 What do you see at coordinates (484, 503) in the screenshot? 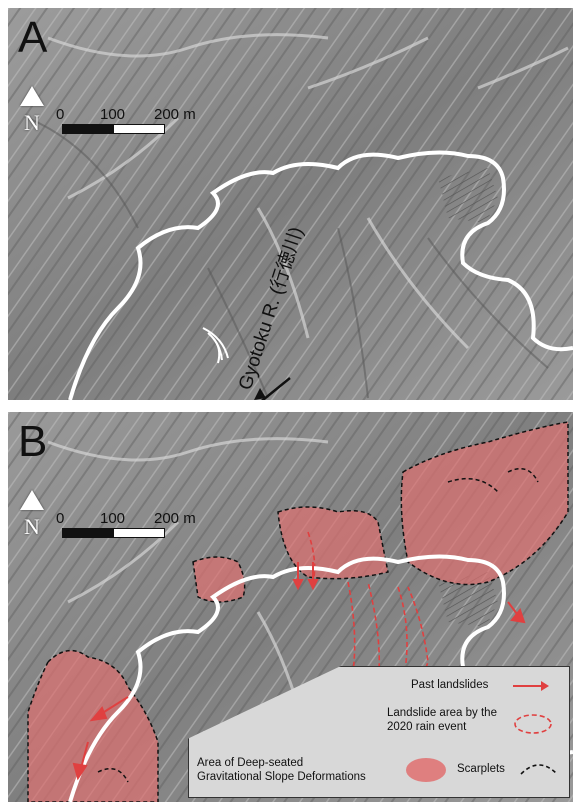
I see `dsgsd-area-ne` at bounding box center [484, 503].